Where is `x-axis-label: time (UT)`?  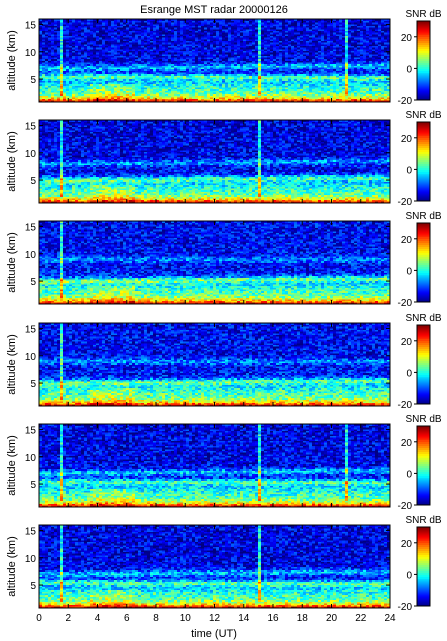
x-axis-label: time (UT) is located at coordinates (214, 634).